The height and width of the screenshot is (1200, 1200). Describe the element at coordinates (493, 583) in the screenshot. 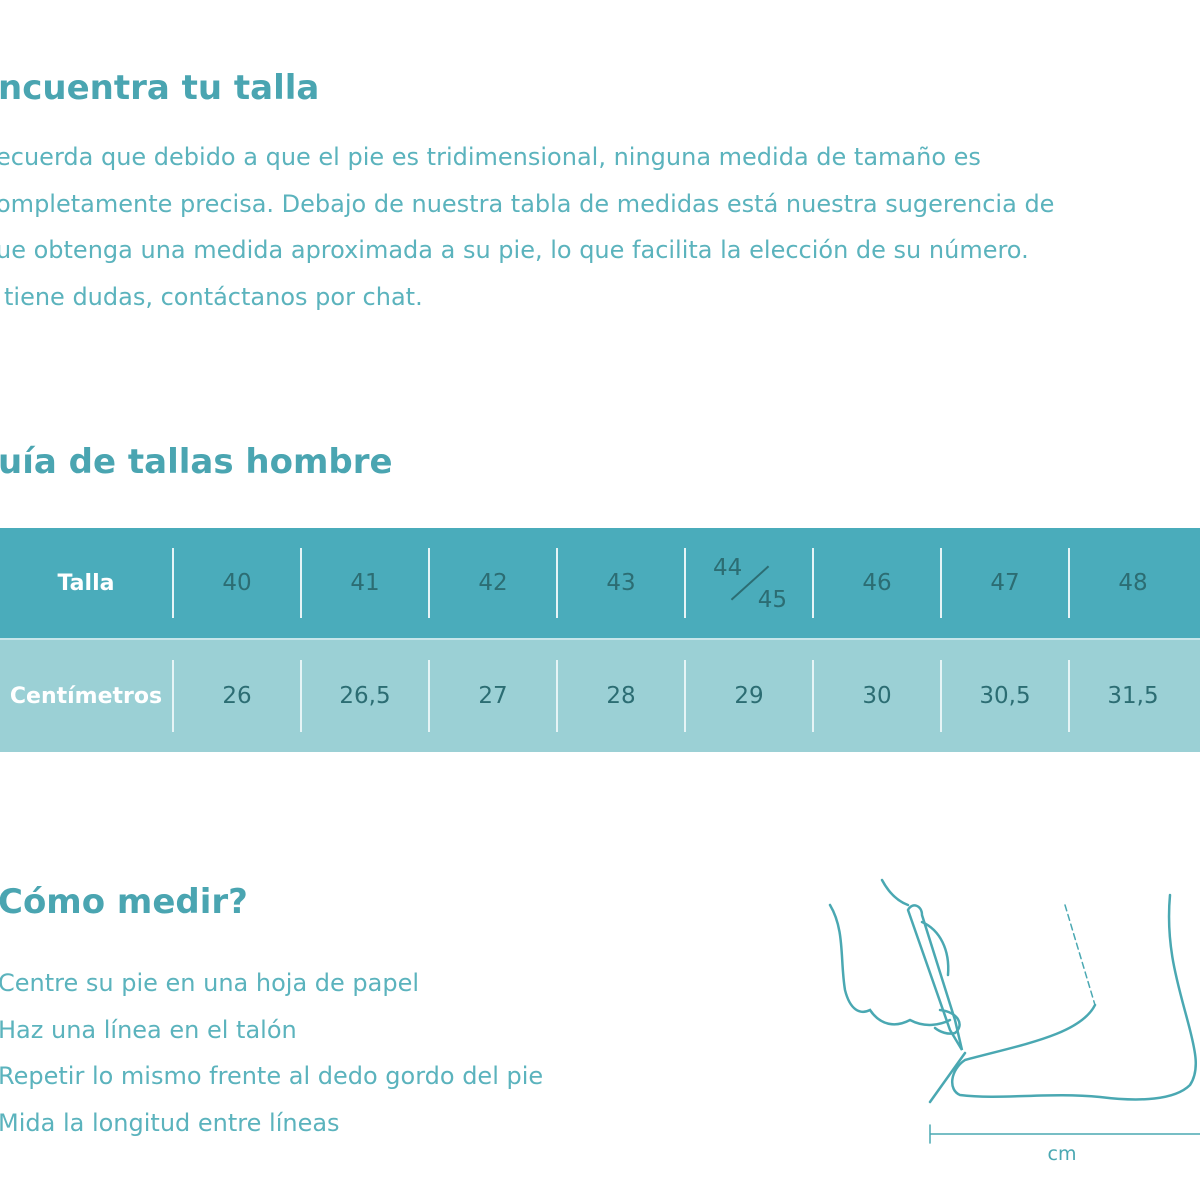

I see `size-cell: 42` at that location.